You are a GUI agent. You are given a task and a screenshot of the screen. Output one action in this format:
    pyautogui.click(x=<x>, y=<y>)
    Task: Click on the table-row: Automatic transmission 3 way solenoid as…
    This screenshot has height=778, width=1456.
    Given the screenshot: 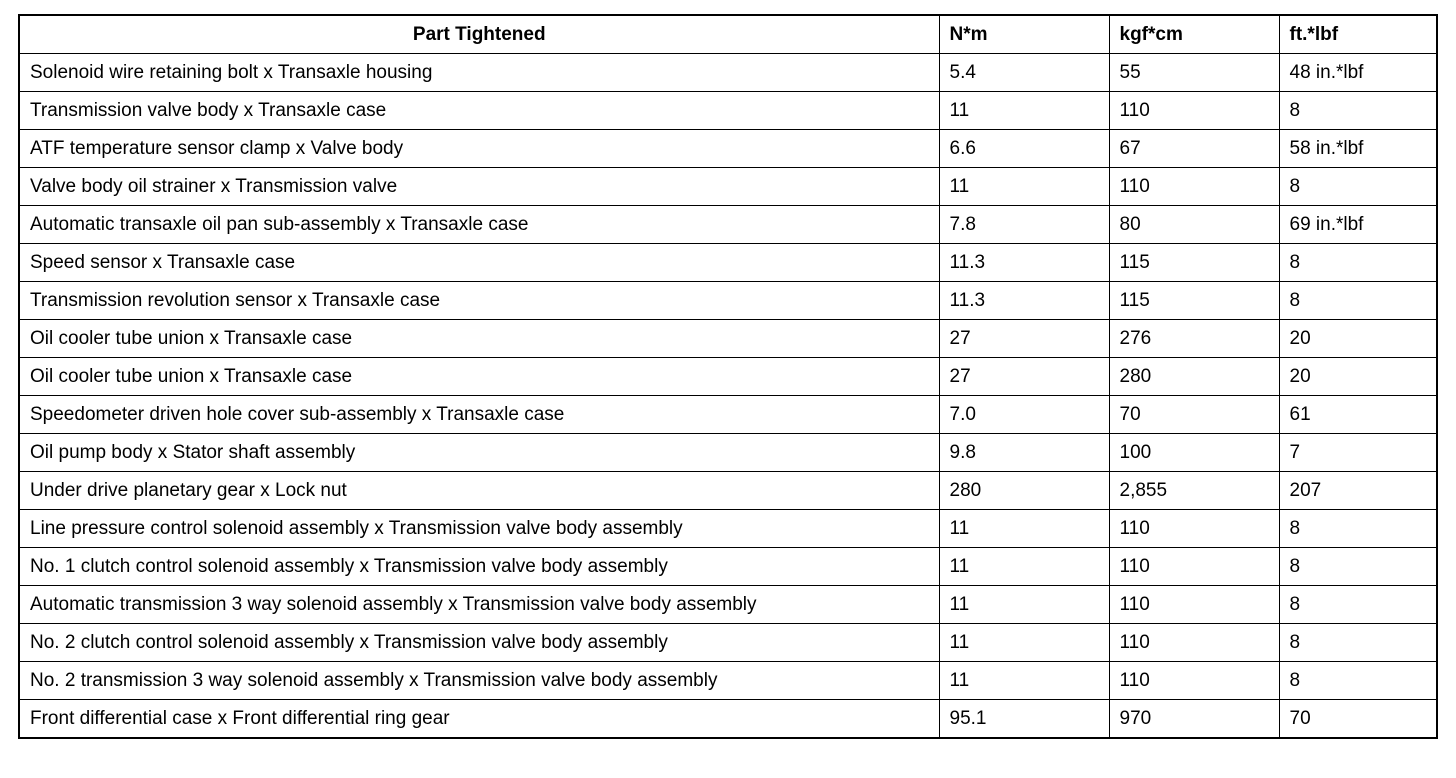 What is the action you would take?
    pyautogui.click(x=728, y=604)
    